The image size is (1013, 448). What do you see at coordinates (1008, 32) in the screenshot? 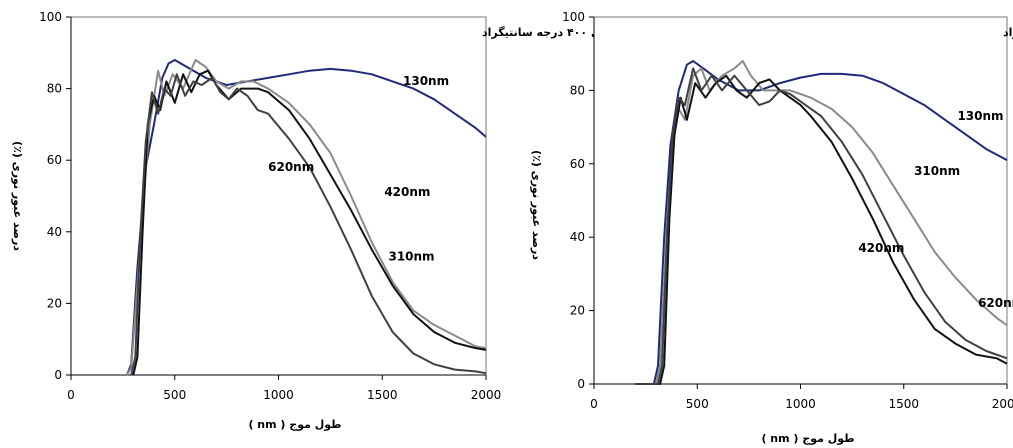
I see `chart-title: باز پخت در دمای ۳۰۰ درجه سانتیگراد` at bounding box center [1008, 32].